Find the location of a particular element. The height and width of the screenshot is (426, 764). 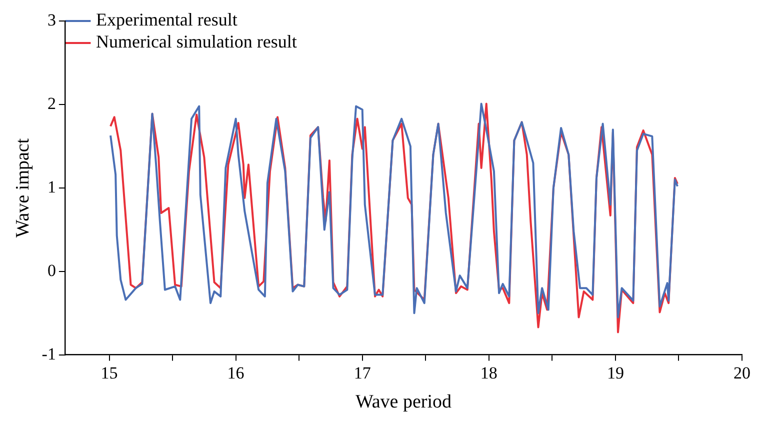

x-tick-label: 18 is located at coordinates (489, 372).